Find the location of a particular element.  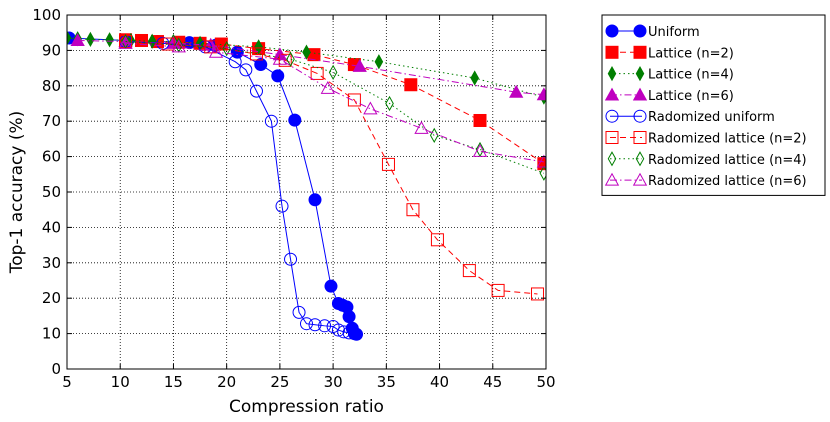

legend-label: Uniform is located at coordinates (674, 32).